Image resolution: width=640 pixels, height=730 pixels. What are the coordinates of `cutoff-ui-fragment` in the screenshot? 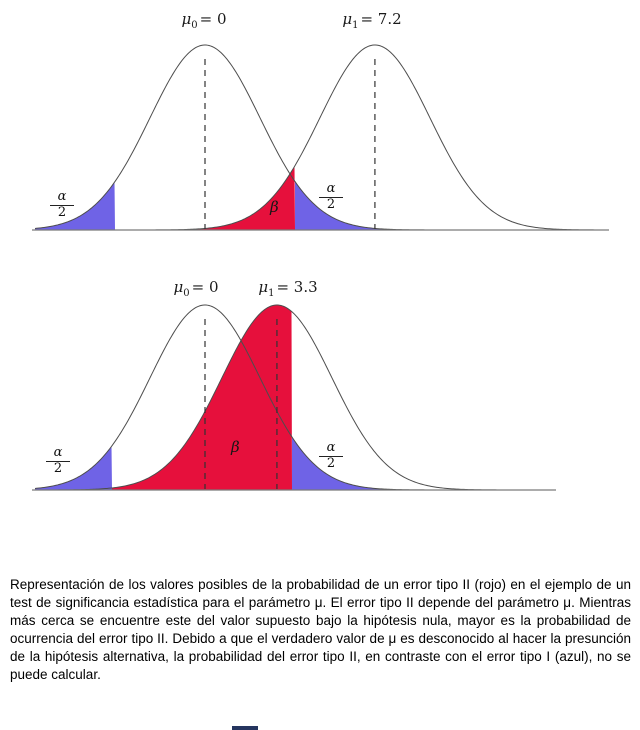 It's located at (245, 728).